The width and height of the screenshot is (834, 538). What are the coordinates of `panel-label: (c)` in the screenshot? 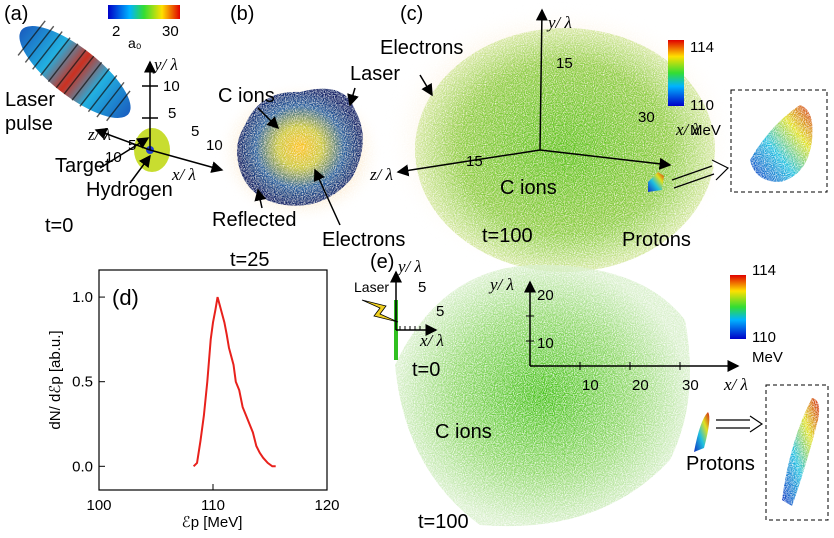 It's located at (411, 14).